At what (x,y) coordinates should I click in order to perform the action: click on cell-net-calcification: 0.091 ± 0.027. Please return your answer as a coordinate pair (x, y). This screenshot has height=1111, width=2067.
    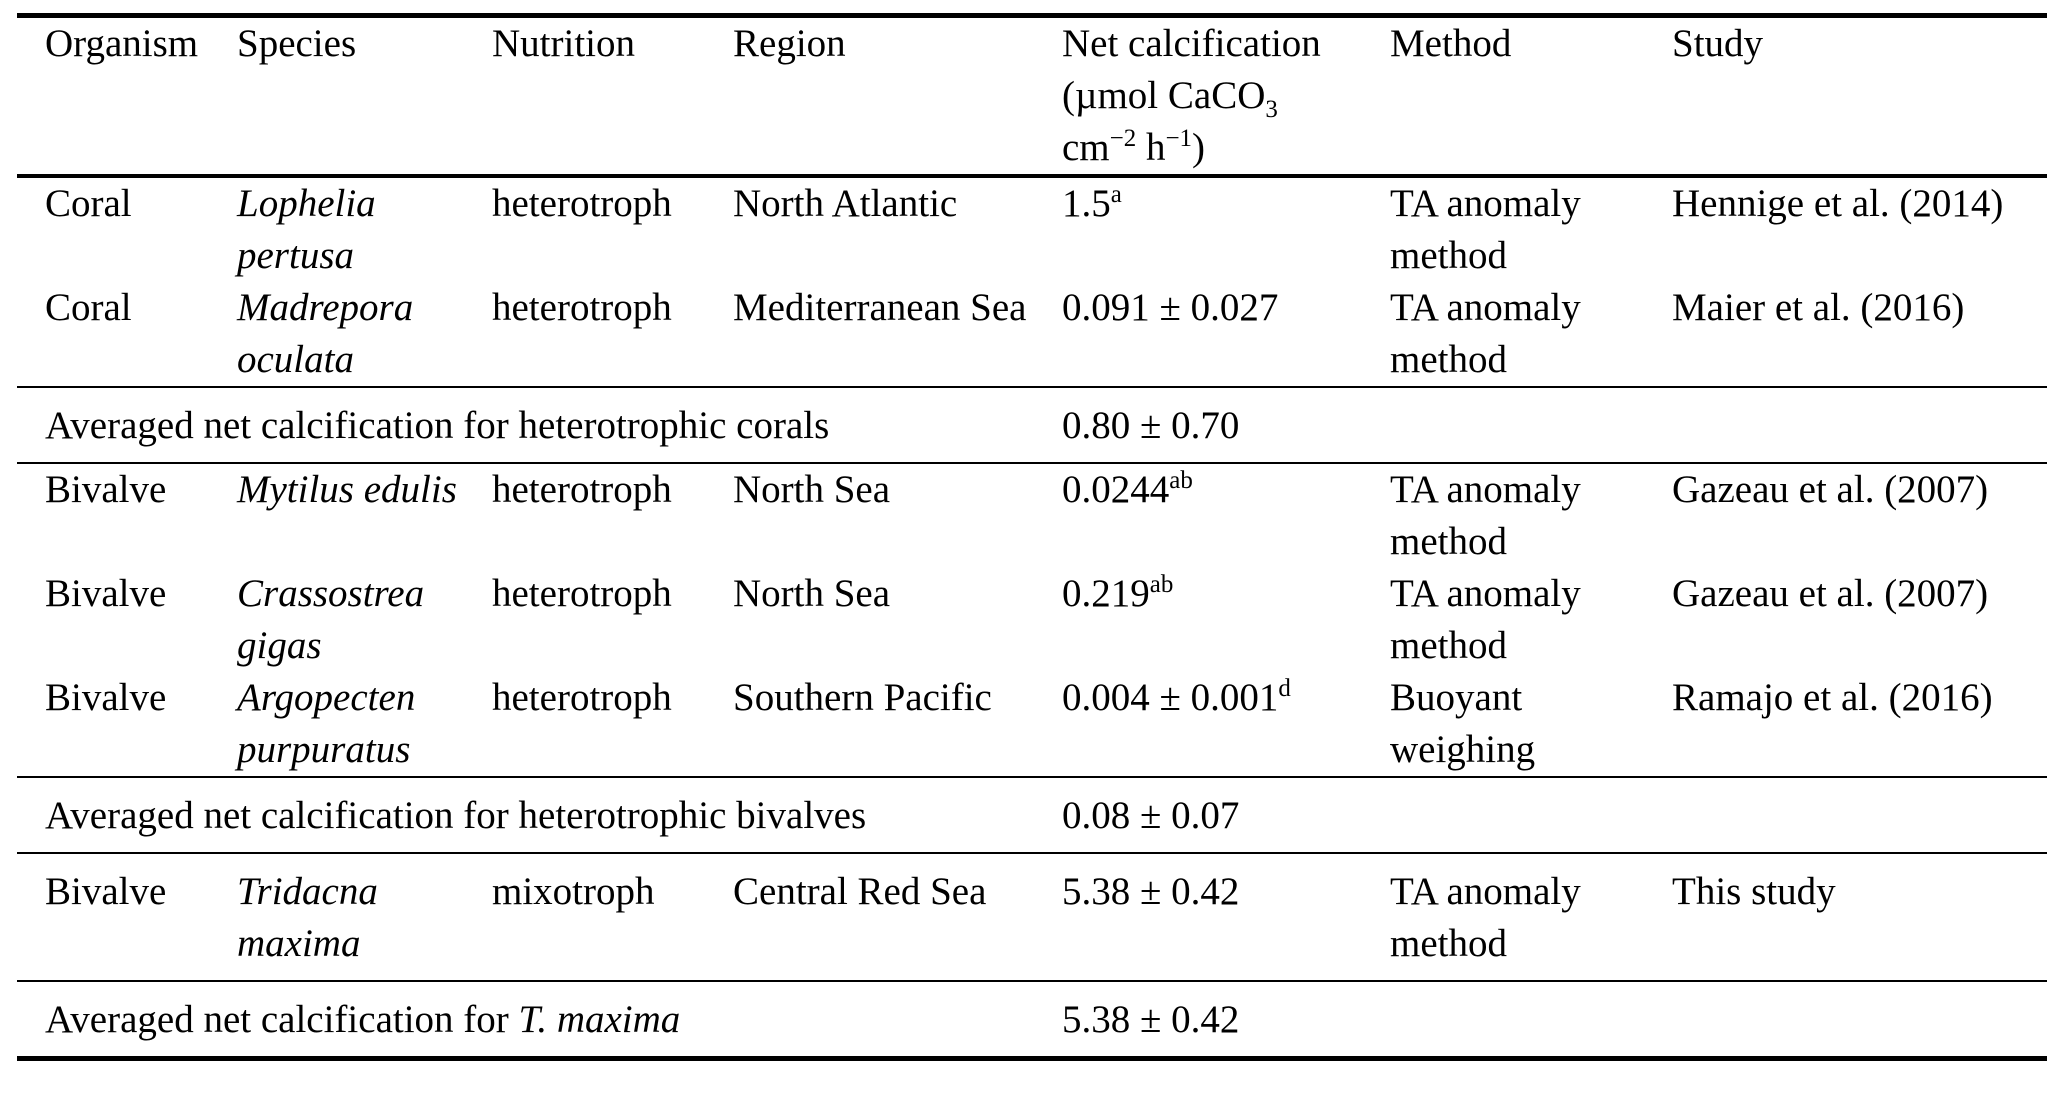
    Looking at the image, I should click on (1226, 335).